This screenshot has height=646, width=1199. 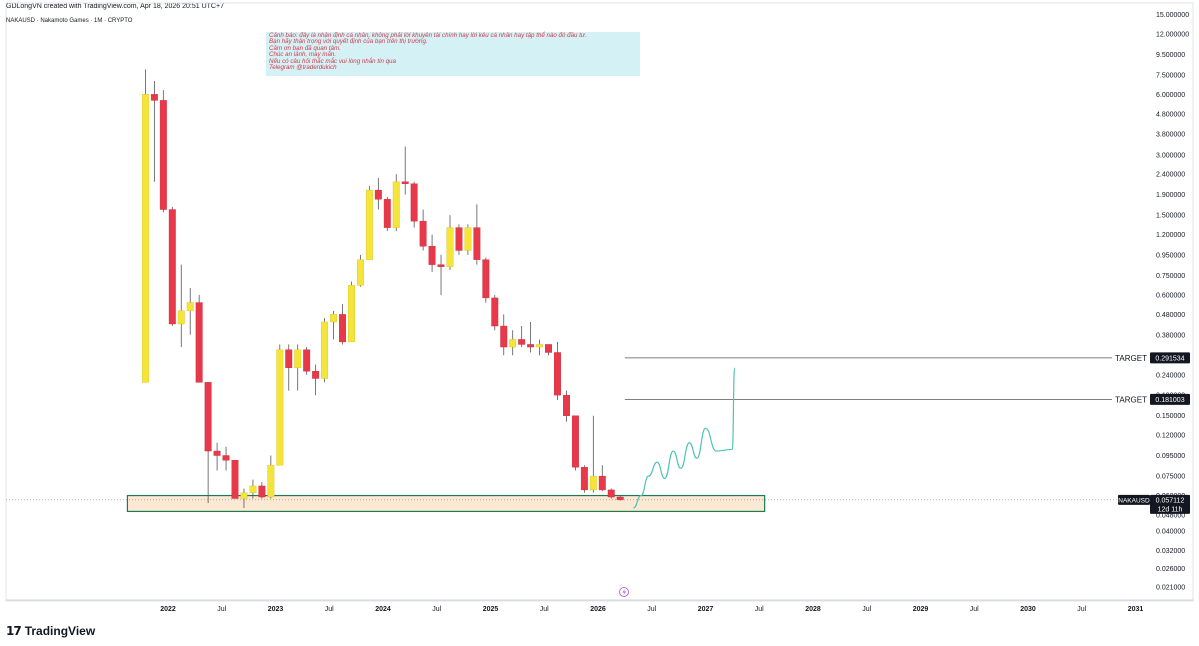 I want to click on time-tick-label: 2029, so click(x=921, y=609).